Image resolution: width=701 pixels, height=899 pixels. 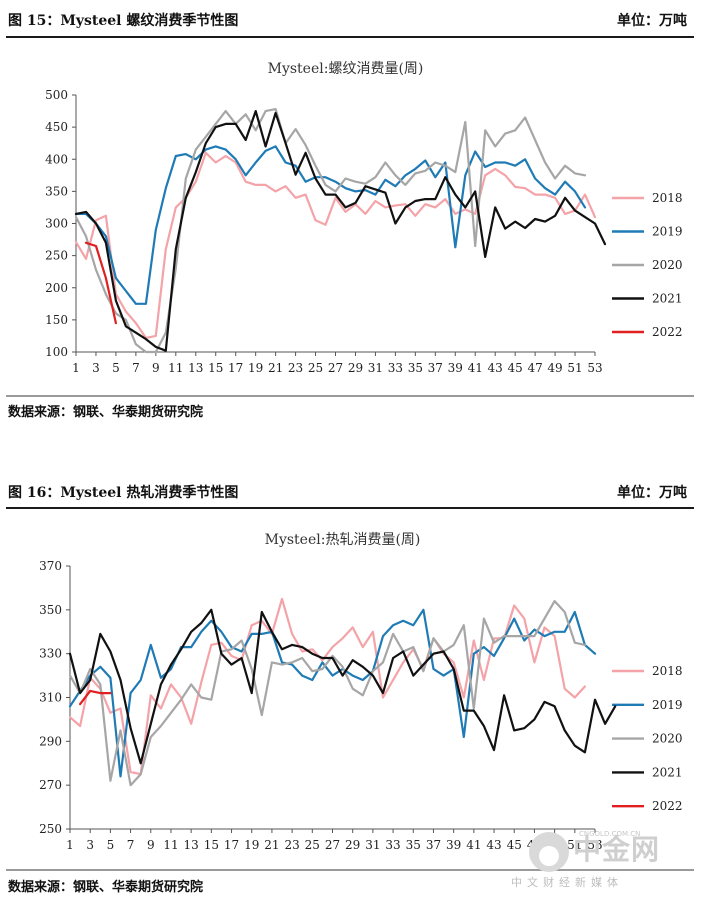 What do you see at coordinates (50, 785) in the screenshot?
I see `y-tick-label: 270` at bounding box center [50, 785].